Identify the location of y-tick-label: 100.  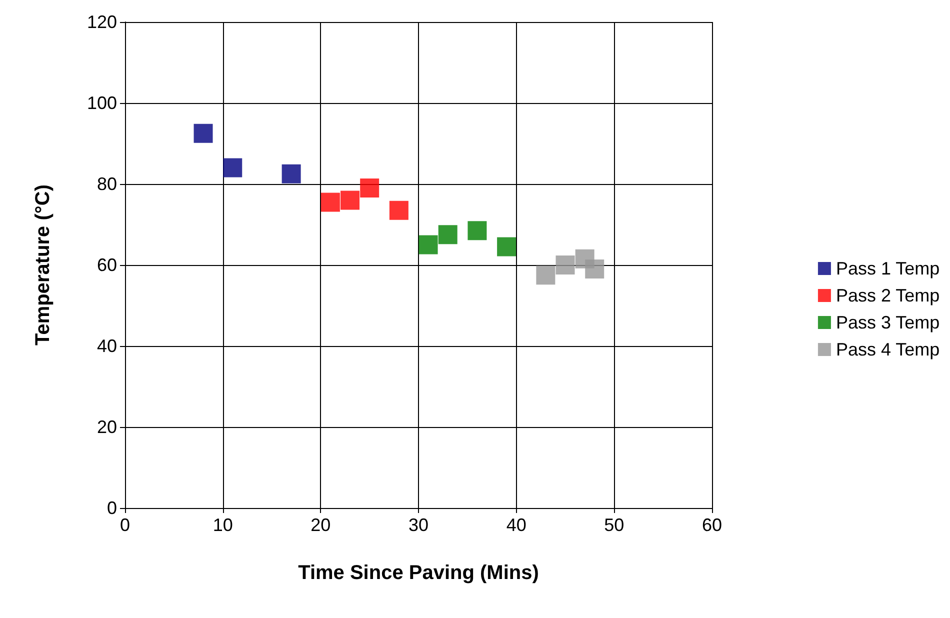
(101, 103).